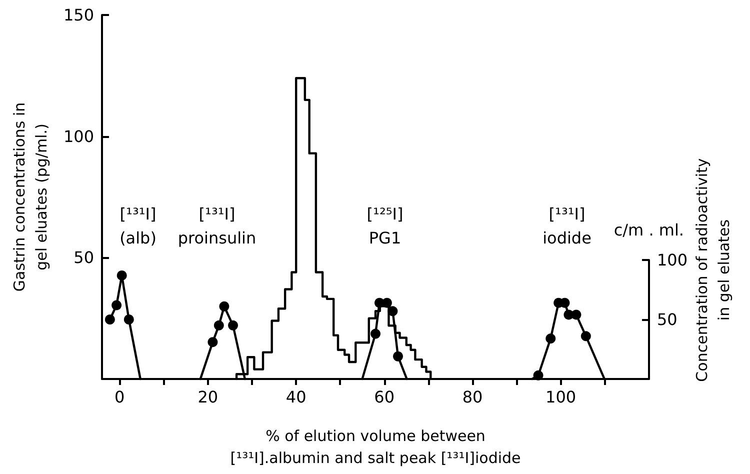 This screenshot has width=750, height=474. I want to click on y-tick-label: 150, so click(78, 15).